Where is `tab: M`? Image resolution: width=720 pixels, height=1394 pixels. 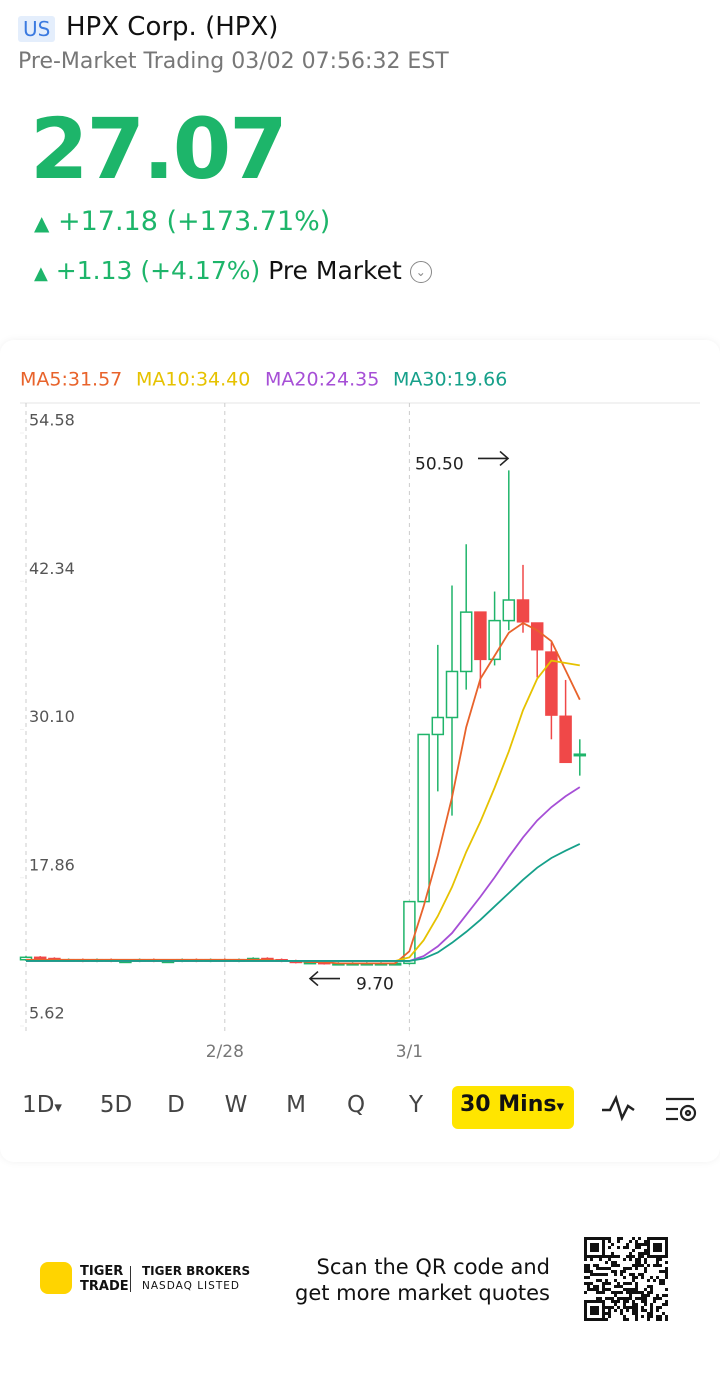
tab: M is located at coordinates (296, 1105).